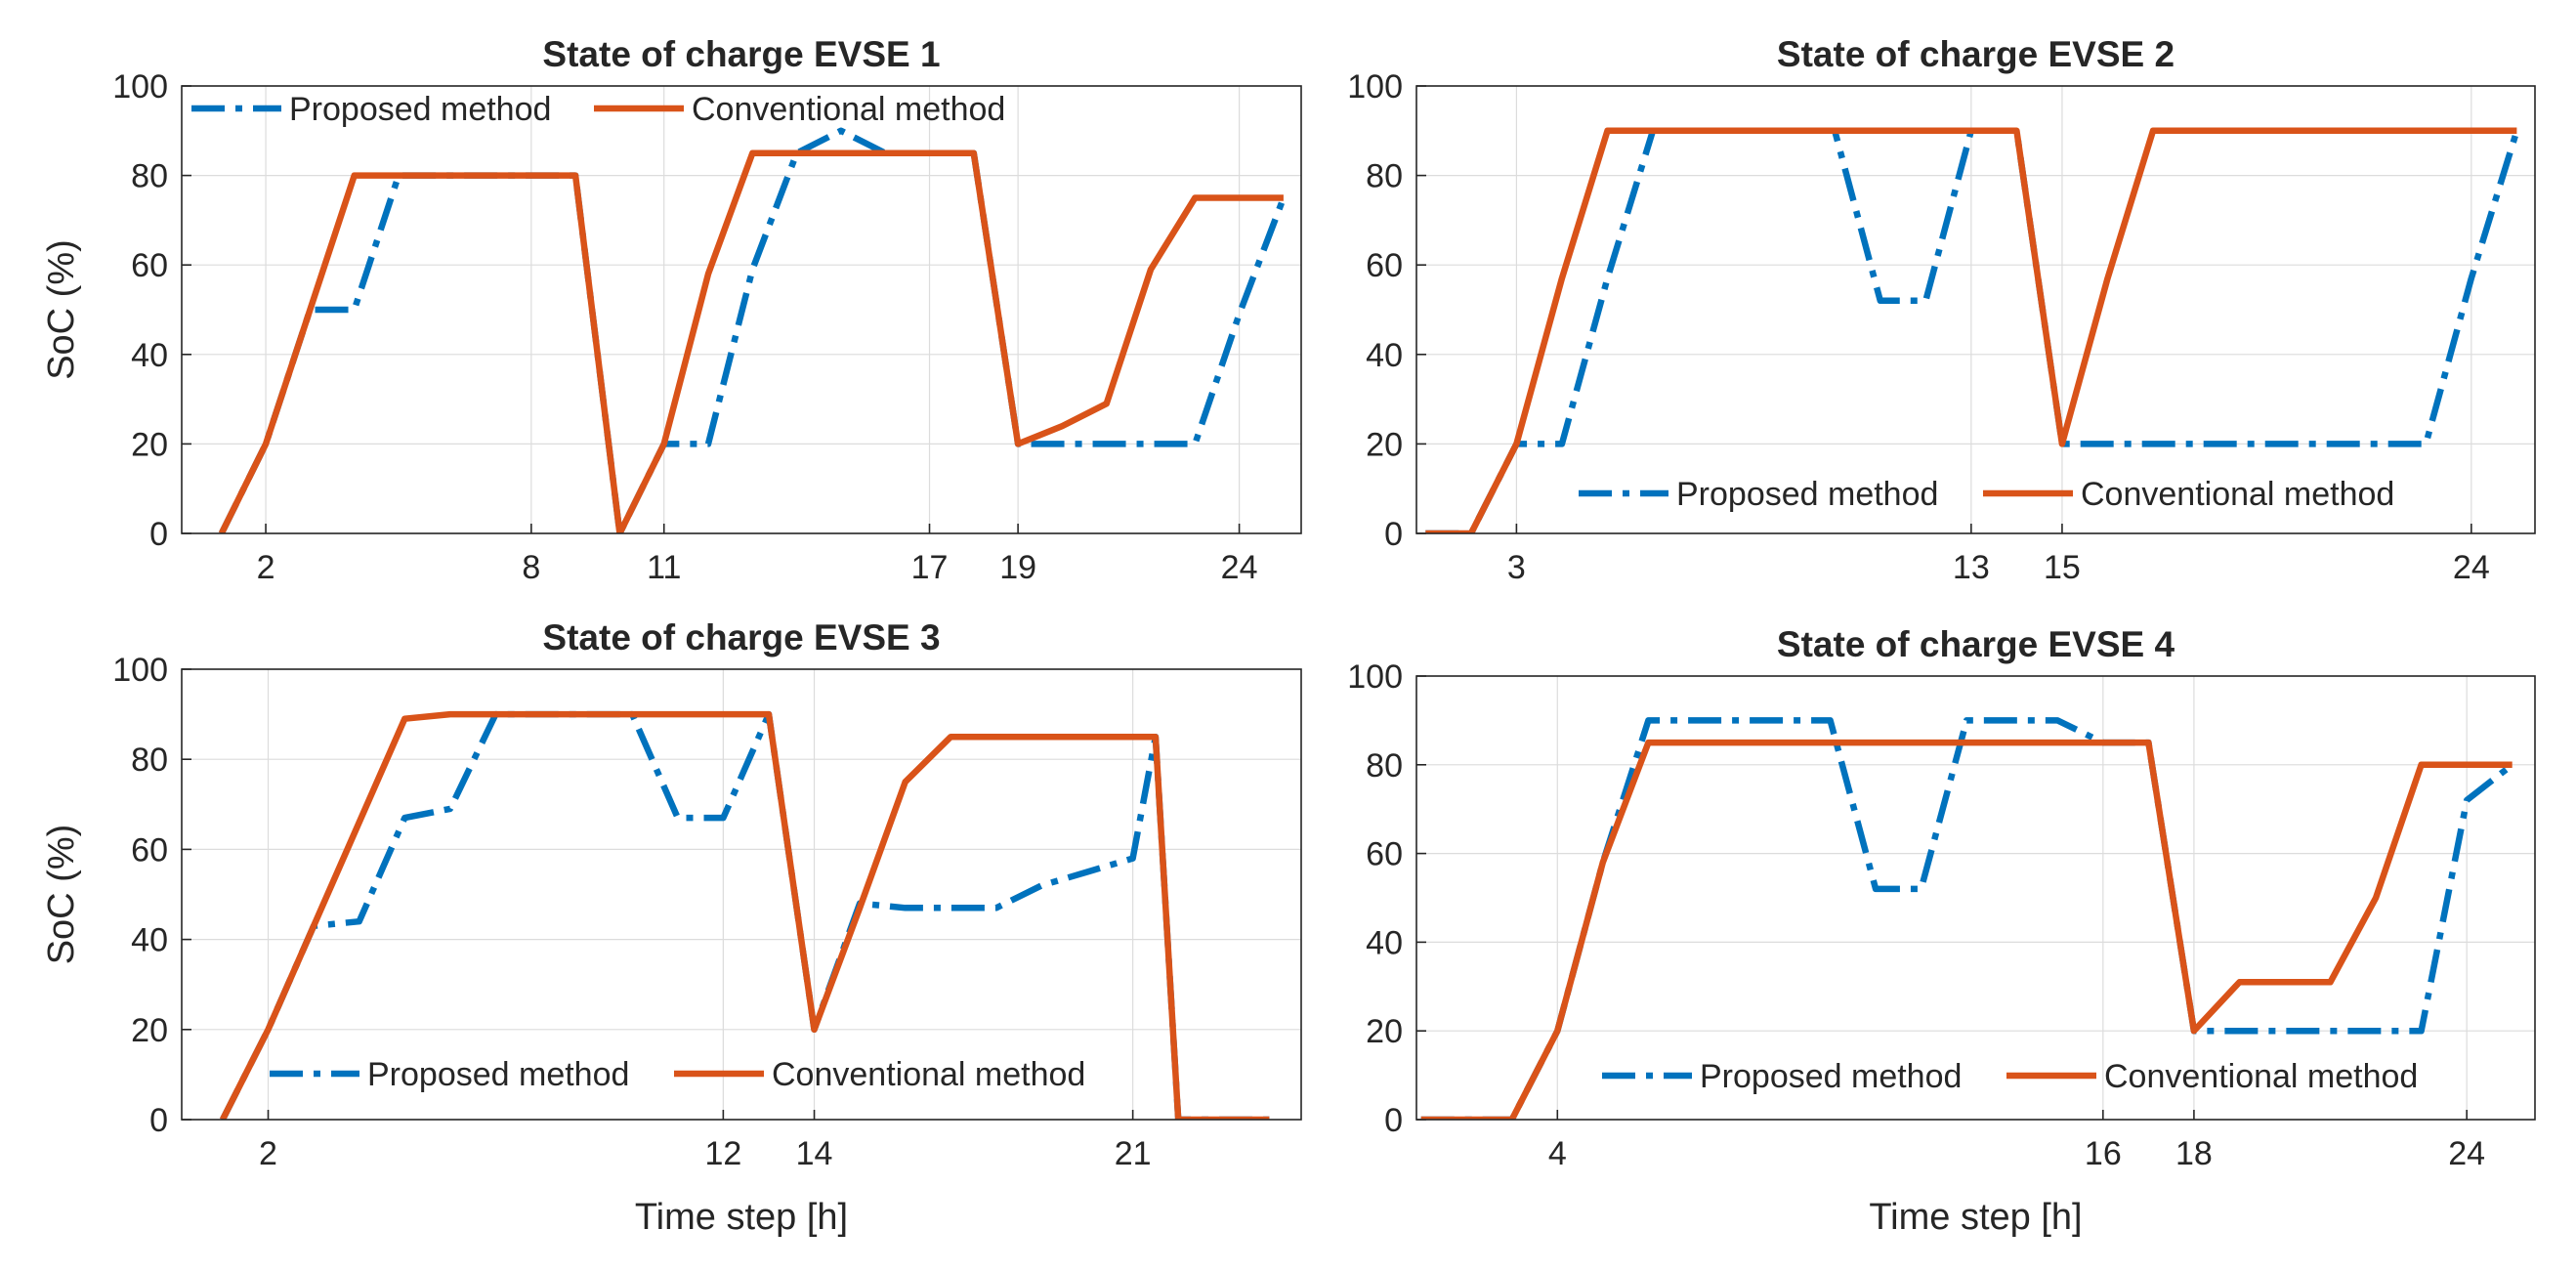  I want to click on x-tick-label: 4, so click(1557, 1153).